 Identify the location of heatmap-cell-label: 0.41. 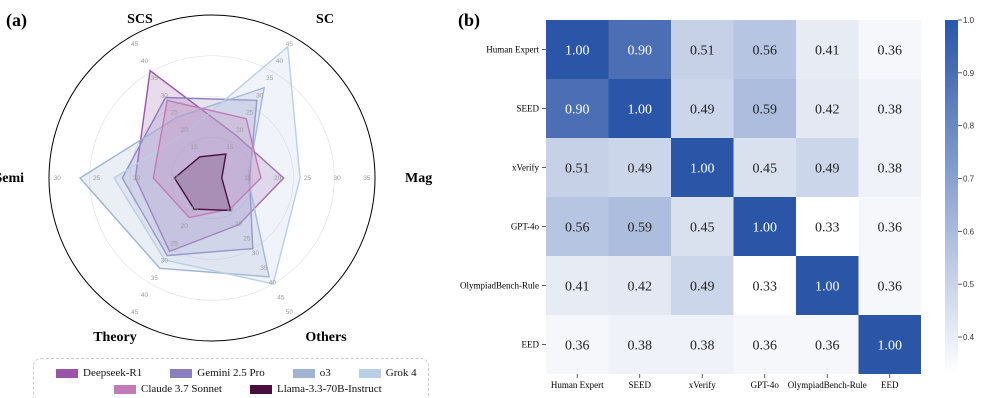
(827, 51).